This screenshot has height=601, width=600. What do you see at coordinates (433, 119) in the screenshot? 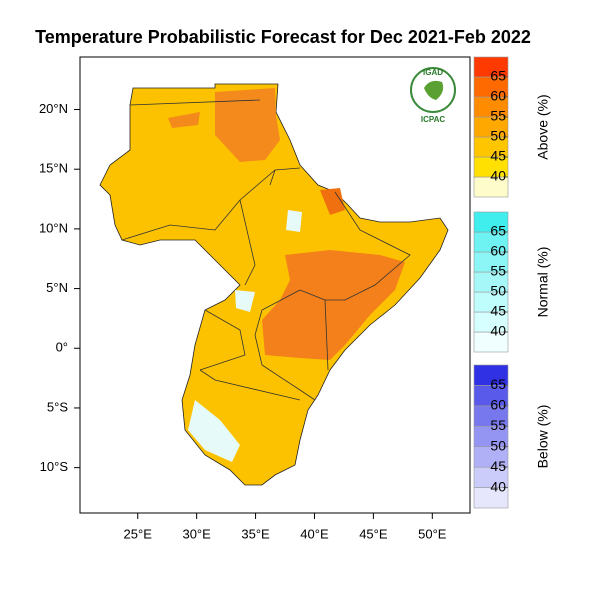
I see `logo-text: ICPAC` at bounding box center [433, 119].